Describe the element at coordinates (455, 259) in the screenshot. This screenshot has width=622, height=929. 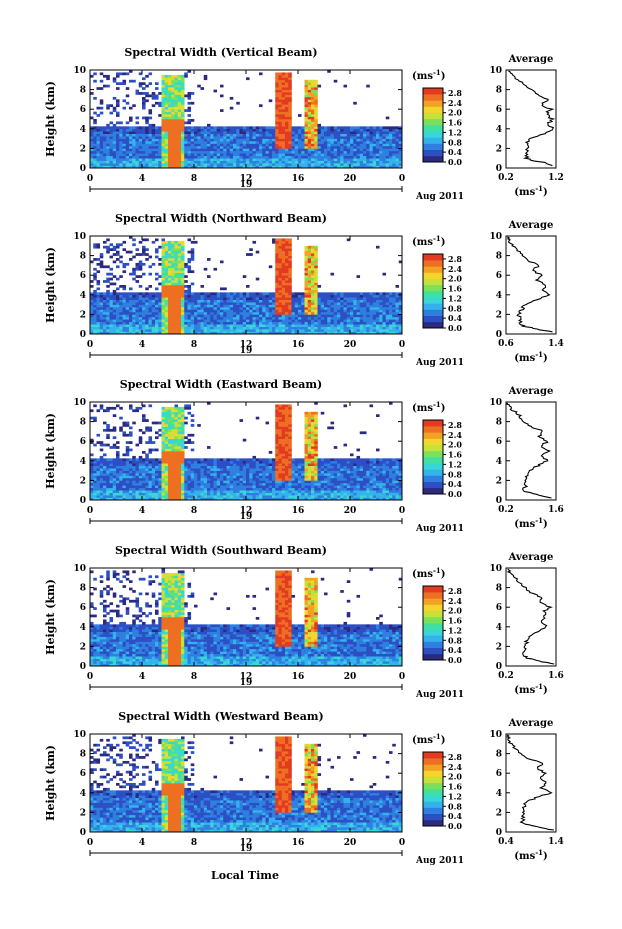
I see `colorbar-tick-label: 2.8` at that location.